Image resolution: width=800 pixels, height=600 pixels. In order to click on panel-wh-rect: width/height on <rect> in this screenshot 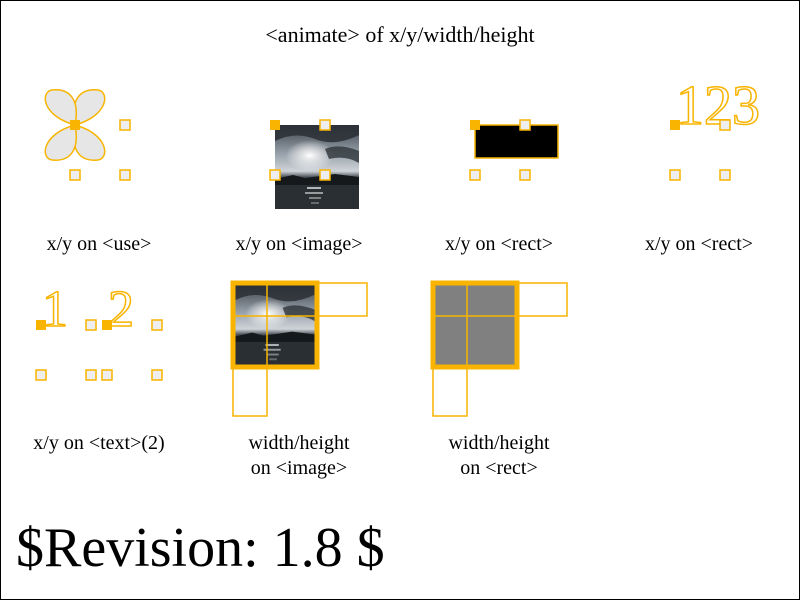, I will do `click(499, 379)`.